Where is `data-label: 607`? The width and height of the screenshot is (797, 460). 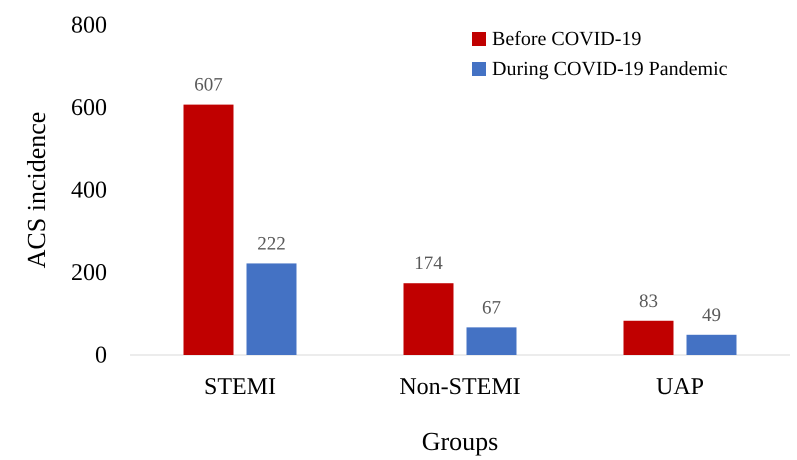 data-label: 607 is located at coordinates (208, 85).